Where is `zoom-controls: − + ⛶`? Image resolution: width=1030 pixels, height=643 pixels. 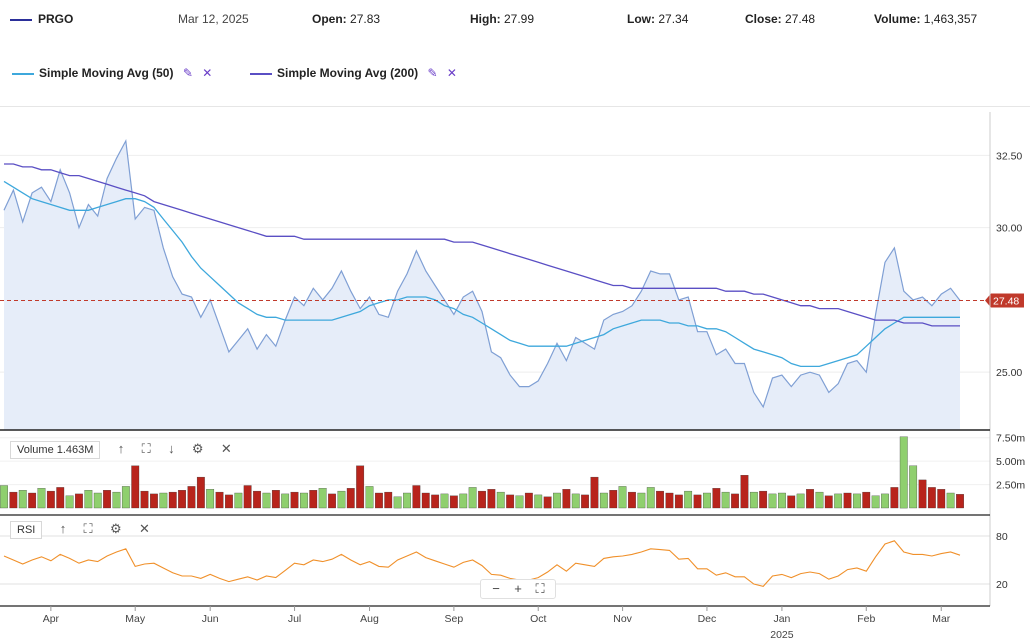 zoom-controls: − + ⛶ is located at coordinates (518, 589).